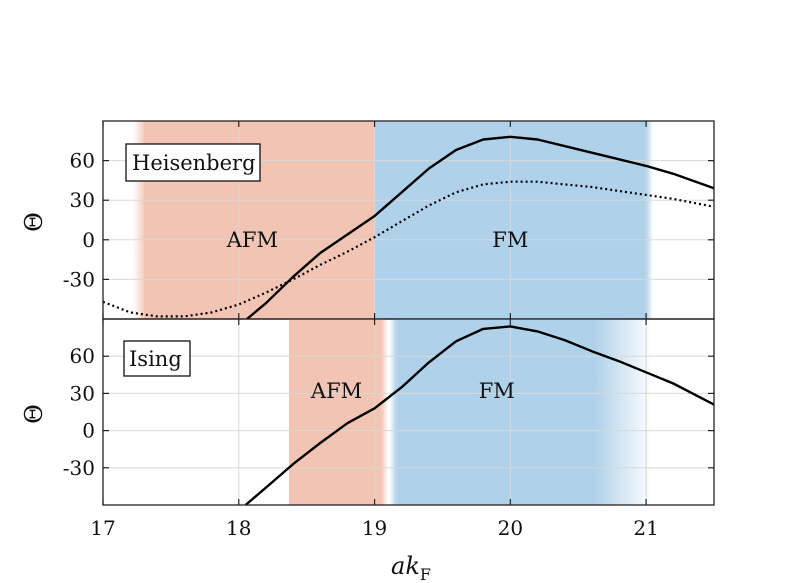 The height and width of the screenshot is (583, 789). What do you see at coordinates (495, 412) in the screenshot?
I see `region-fm-band` at bounding box center [495, 412].